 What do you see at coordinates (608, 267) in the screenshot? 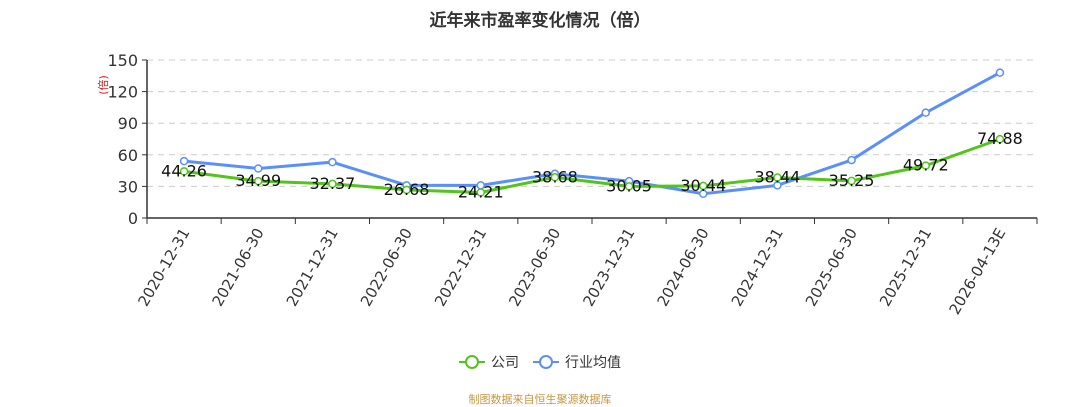
I see `x-tick-label: 2023-12-31` at bounding box center [608, 267].